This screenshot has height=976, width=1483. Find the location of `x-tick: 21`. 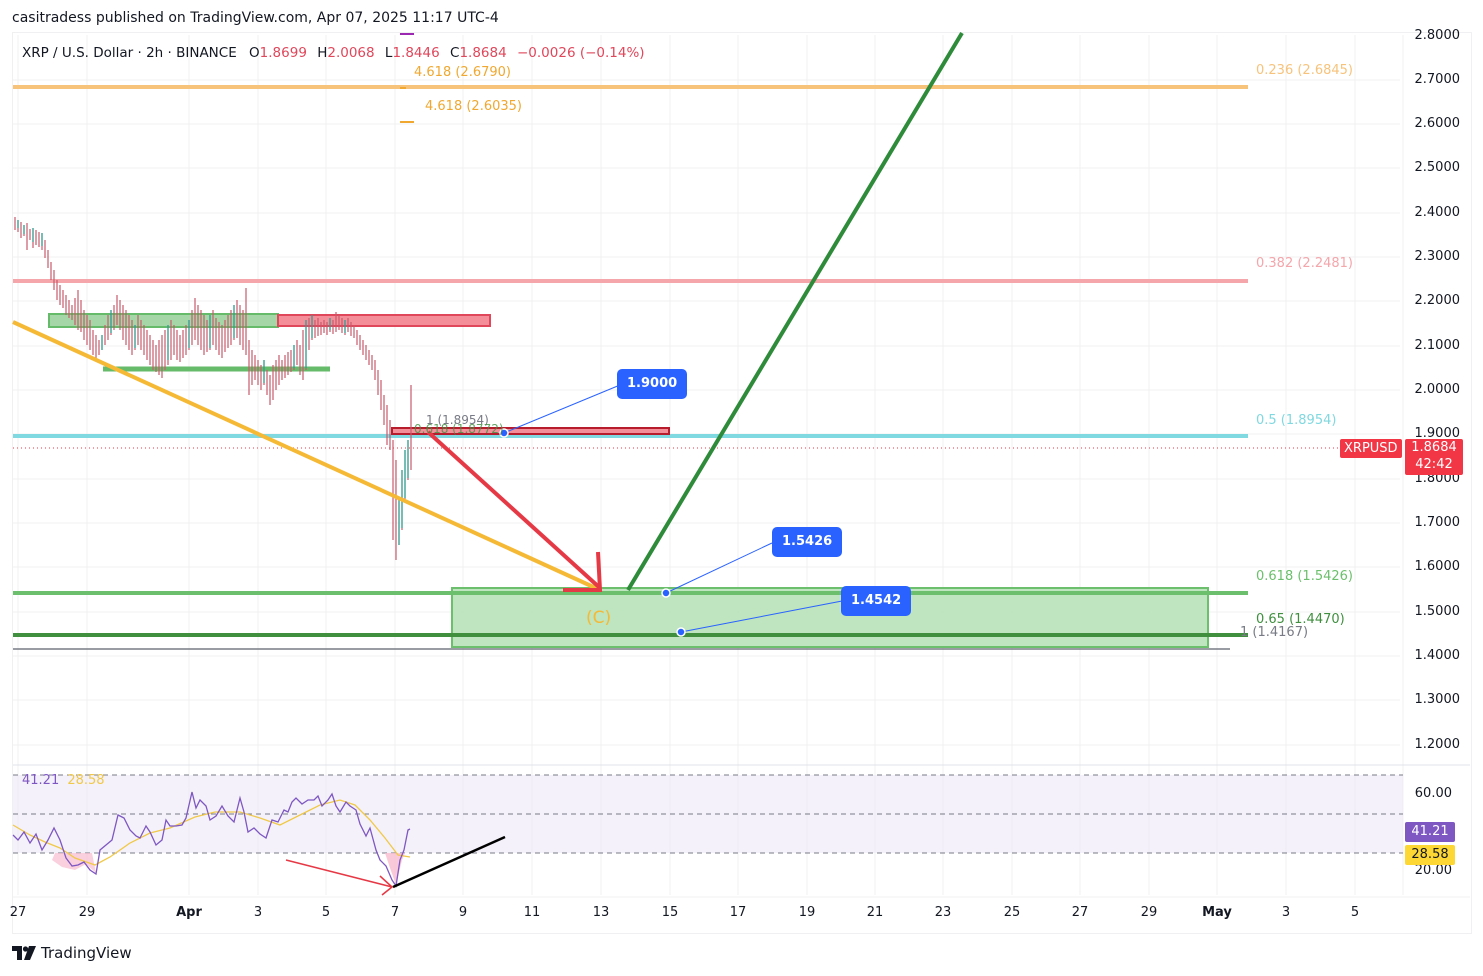

x-tick: 21 is located at coordinates (875, 912).